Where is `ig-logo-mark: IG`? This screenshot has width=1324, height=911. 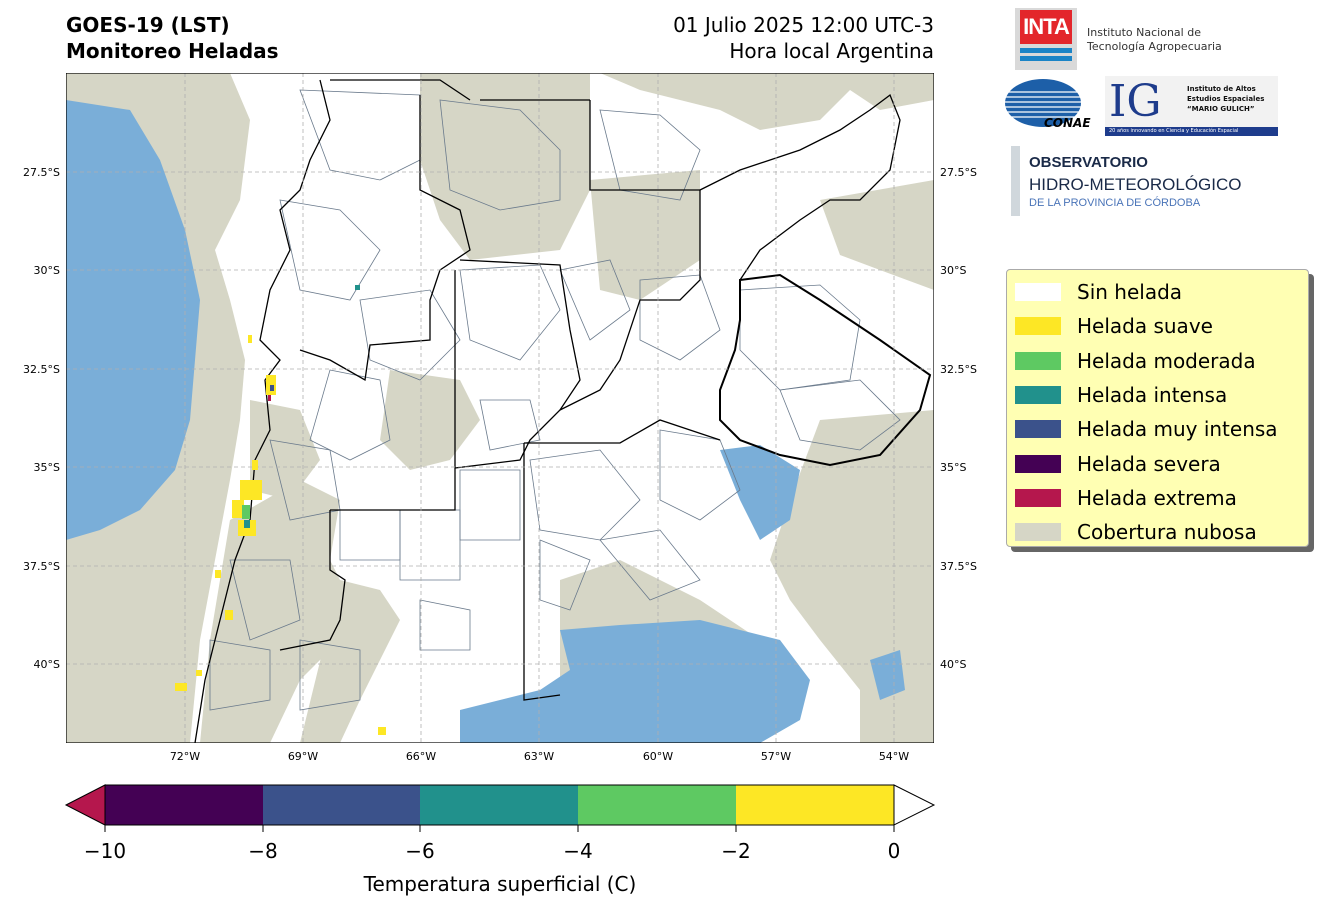 ig-logo-mark: IG is located at coordinates (1135, 101).